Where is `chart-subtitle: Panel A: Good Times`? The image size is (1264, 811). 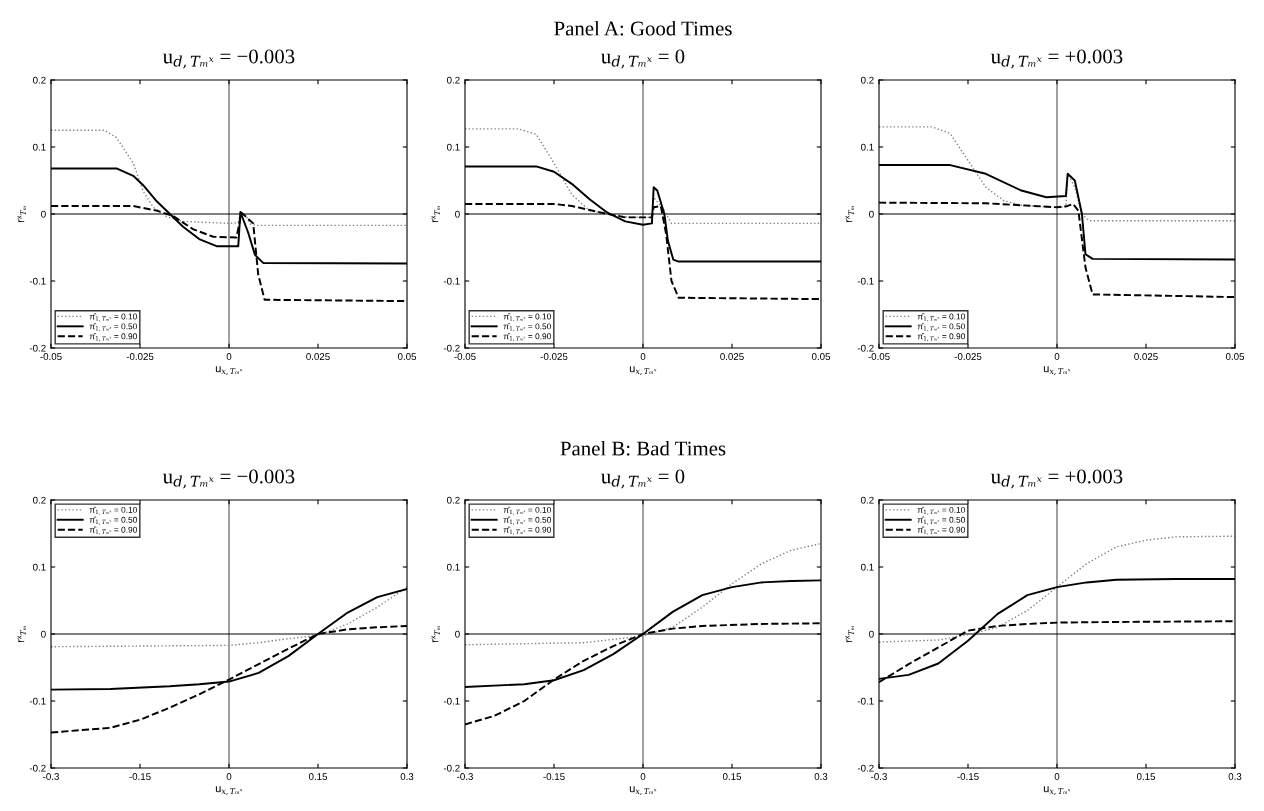
chart-subtitle: Panel A: Good Times is located at coordinates (643, 28).